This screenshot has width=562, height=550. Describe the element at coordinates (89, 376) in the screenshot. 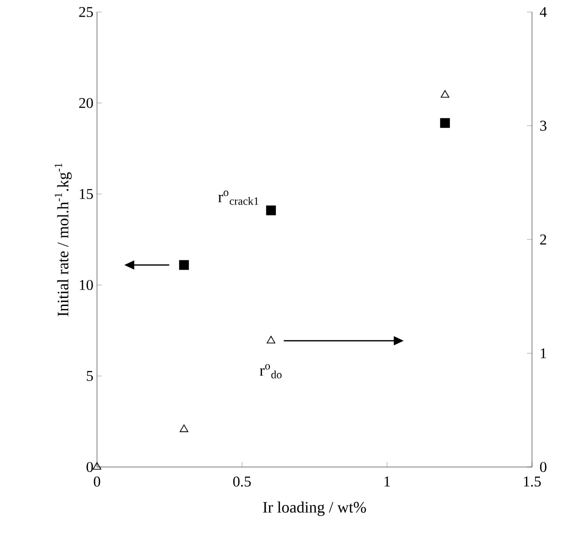

I see `y-tick-label: 5` at that location.